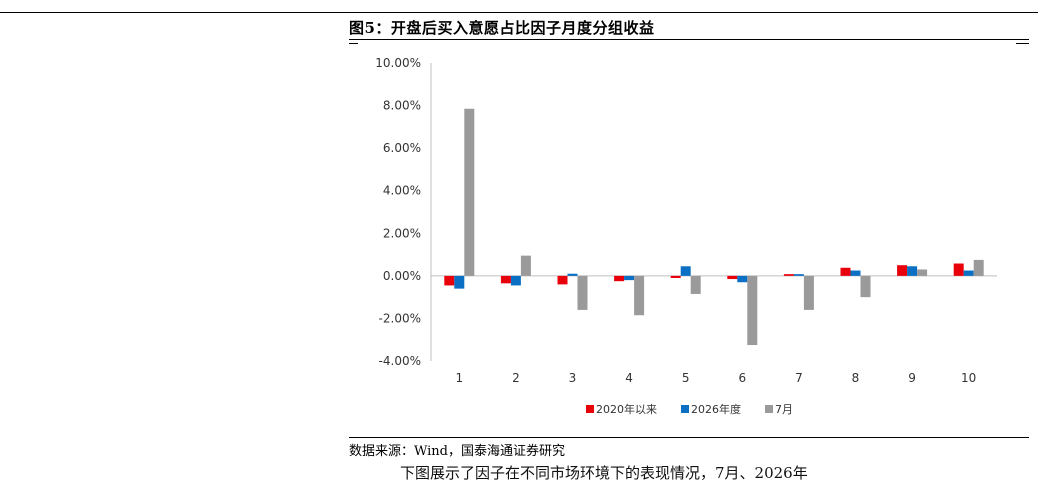 Image resolution: width=1038 pixels, height=483 pixels. Describe the element at coordinates (689, 39) in the screenshot. I see `title-rule` at that location.